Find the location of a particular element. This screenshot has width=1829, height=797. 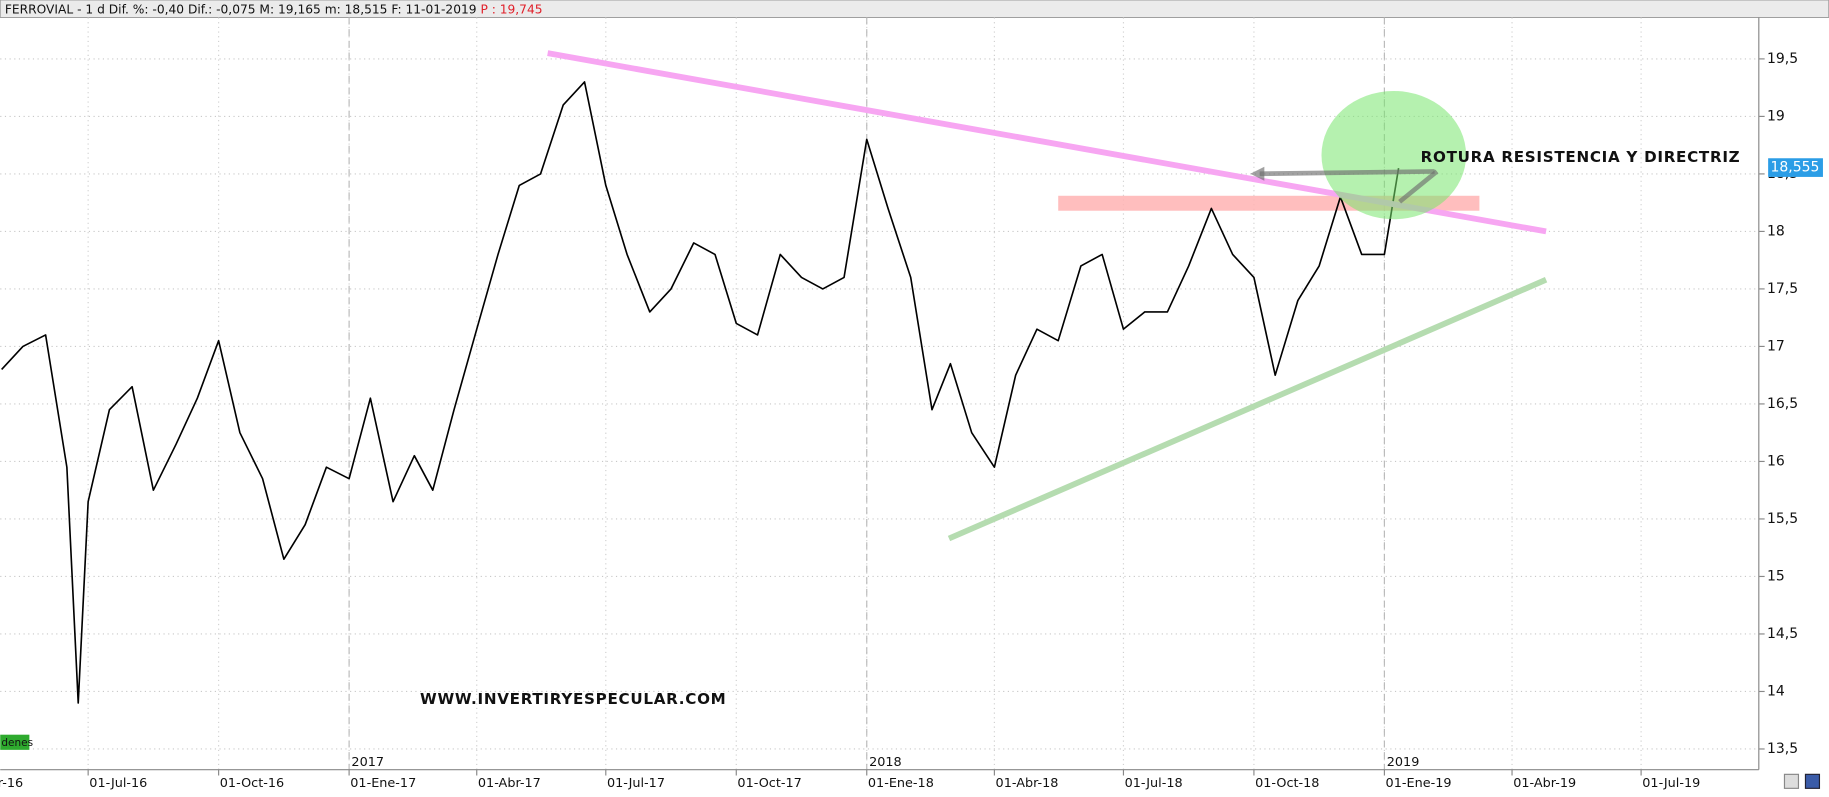

x-tick-label: 01-Ene-18 is located at coordinates (901, 783).